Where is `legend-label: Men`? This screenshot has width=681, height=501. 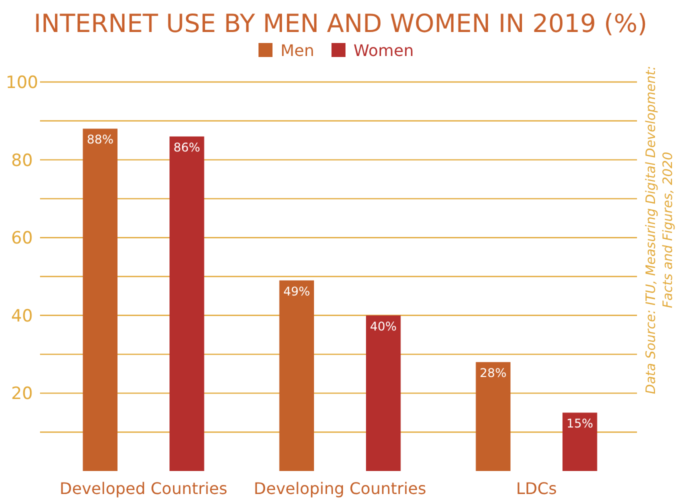 legend-label: Men is located at coordinates (297, 50).